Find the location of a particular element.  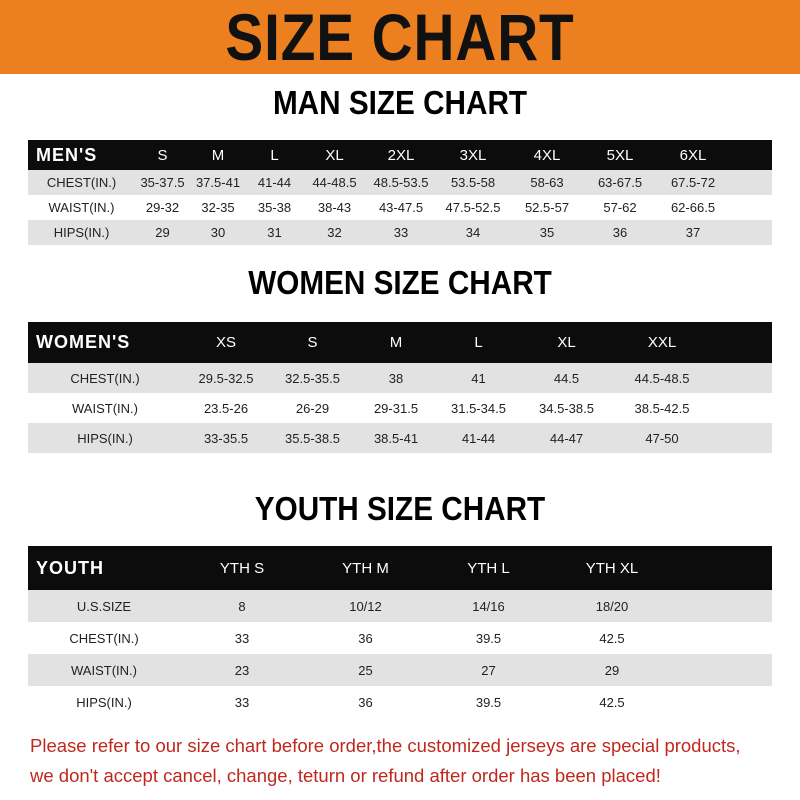

measurement-cell: 58-63 is located at coordinates (547, 182).